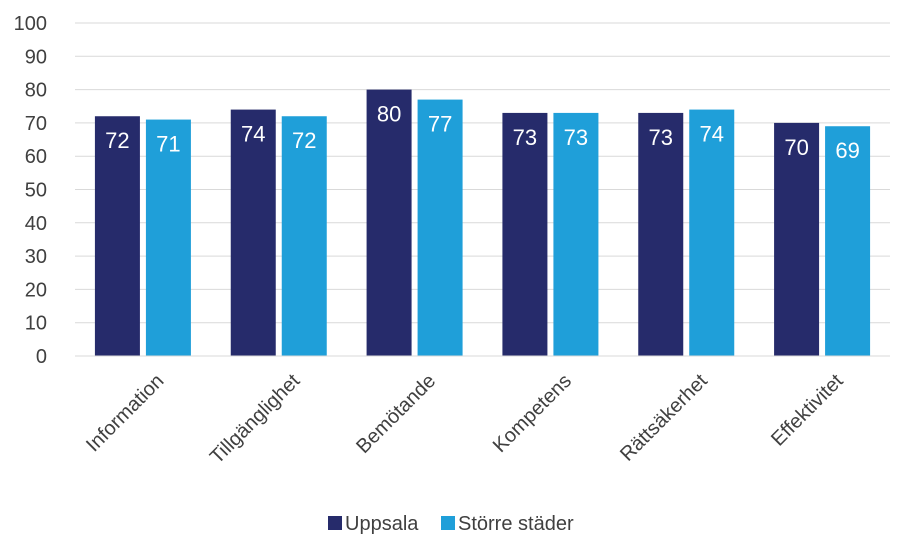 This screenshot has height=545, width=899. What do you see at coordinates (36, 324) in the screenshot?
I see `y-tick-label: 10` at bounding box center [36, 324].